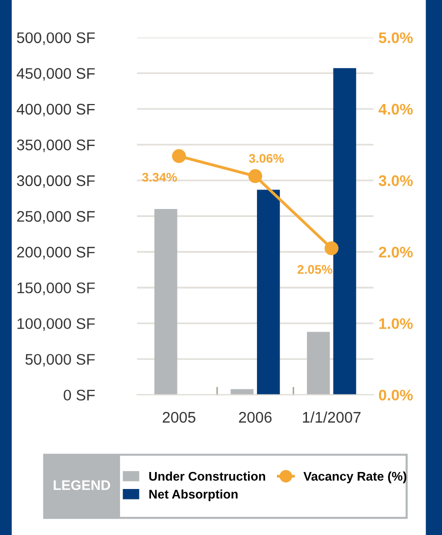  What do you see at coordinates (82, 485) in the screenshot?
I see `legend-title: LEGEND` at bounding box center [82, 485].